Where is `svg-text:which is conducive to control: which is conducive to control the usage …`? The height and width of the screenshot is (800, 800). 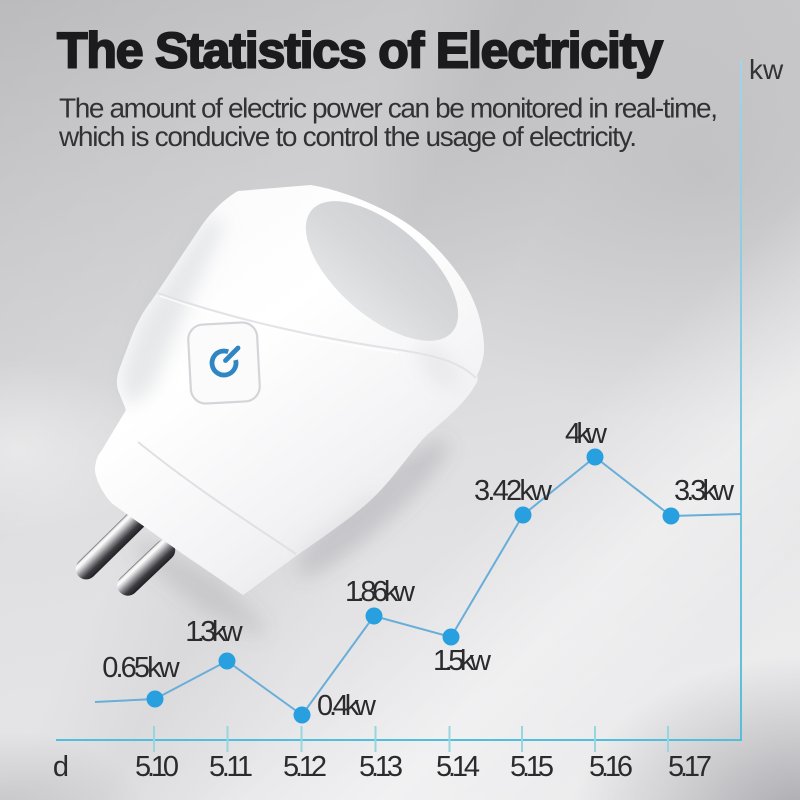
svg-text:which is conducive to control: which is conducive to control the usage … is located at coordinates (347, 136).